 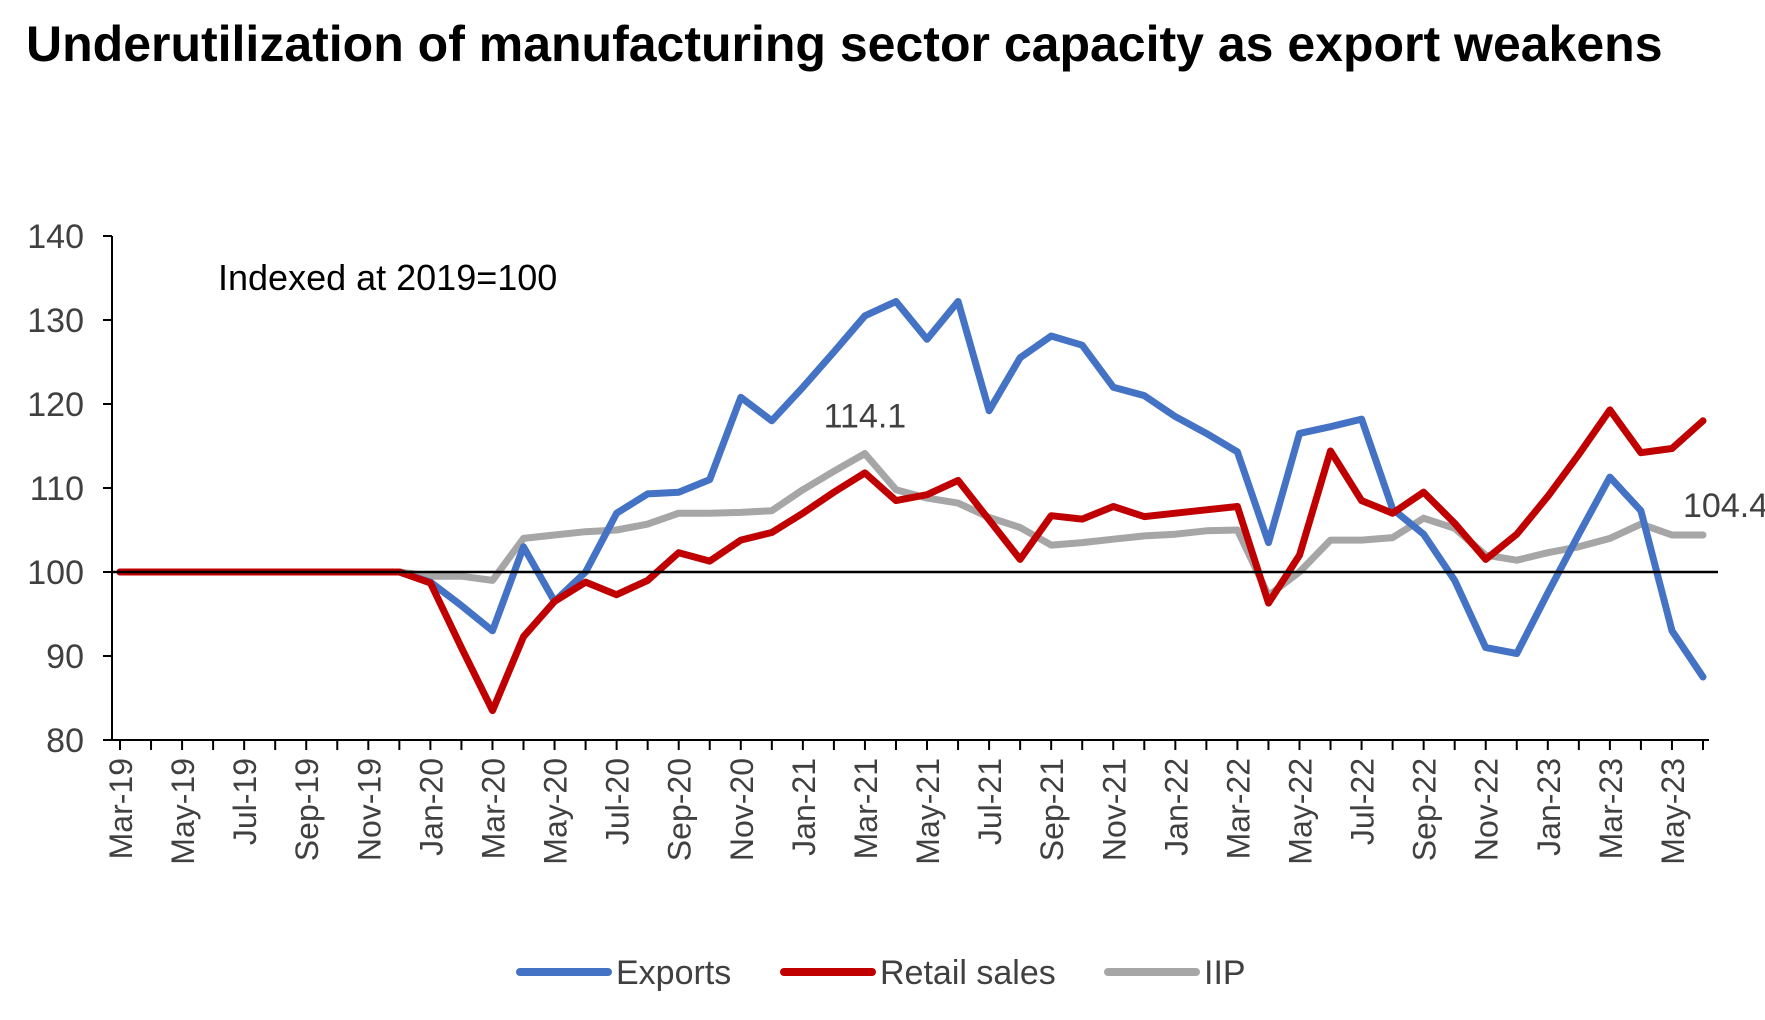 I want to click on legend-label-iip: IIP, so click(x=1225, y=973).